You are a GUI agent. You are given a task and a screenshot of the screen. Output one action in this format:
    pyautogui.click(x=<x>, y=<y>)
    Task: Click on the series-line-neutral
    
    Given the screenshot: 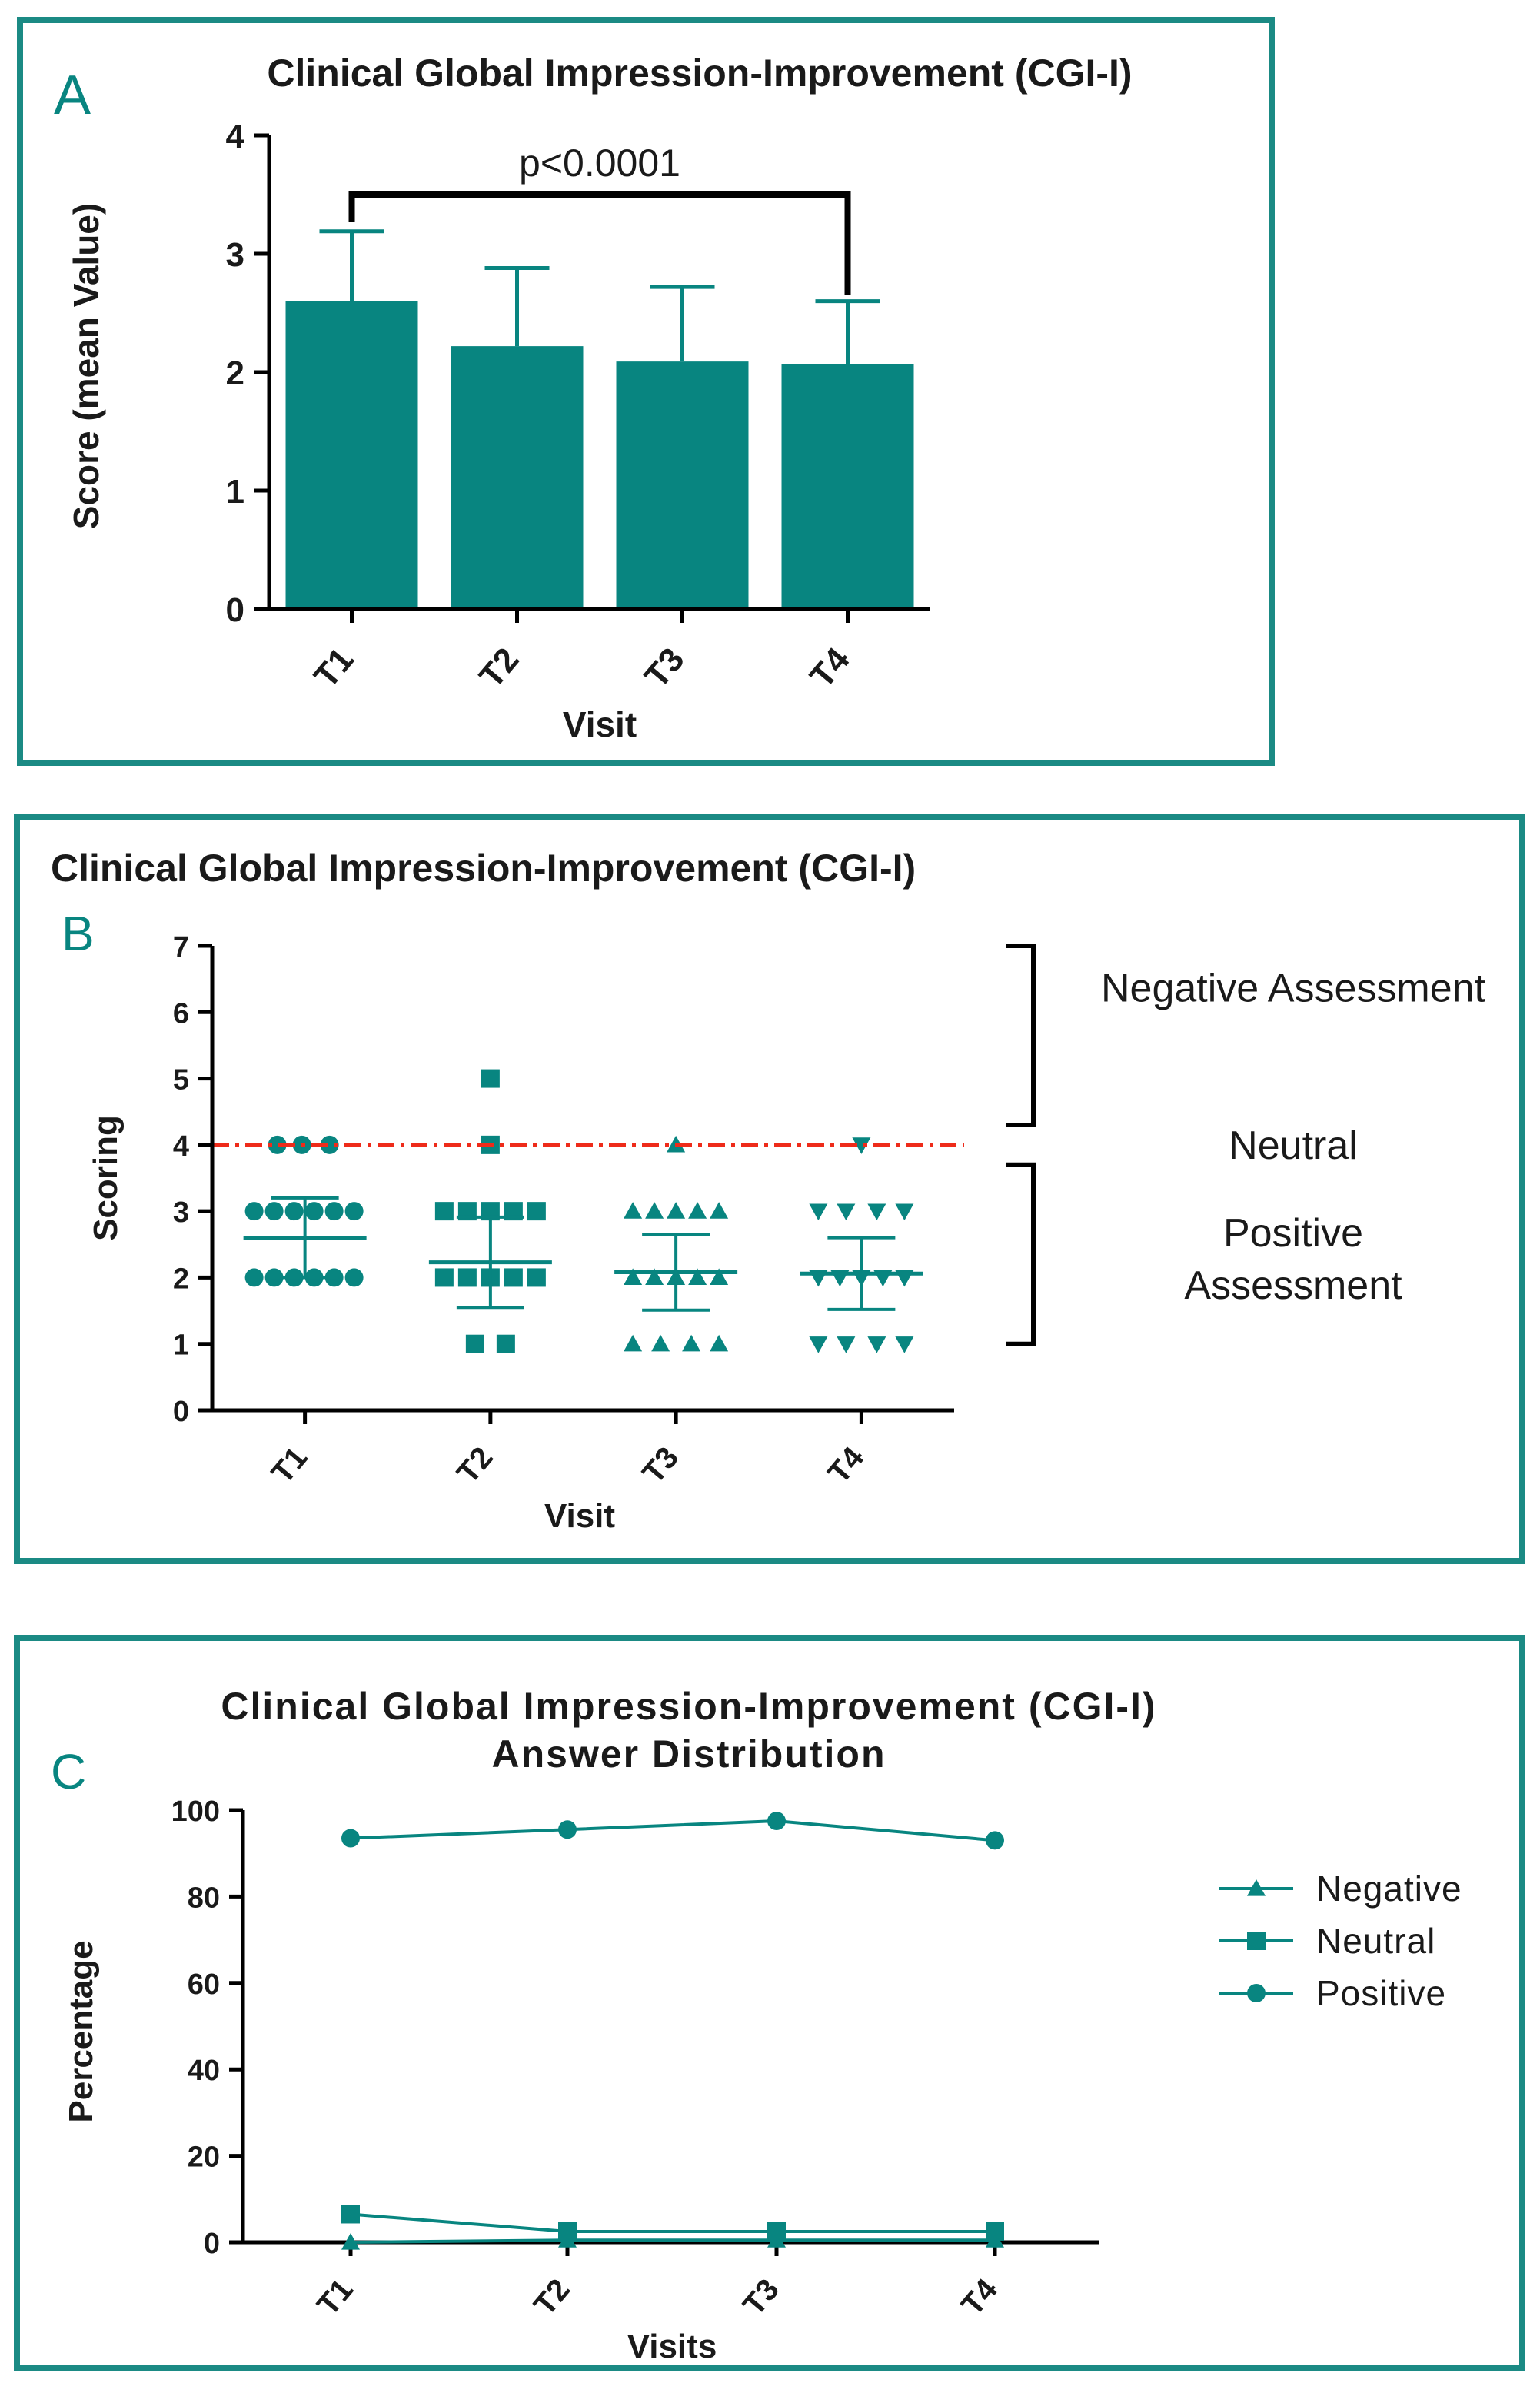 What is the action you would take?
    pyautogui.click(x=672, y=2222)
    